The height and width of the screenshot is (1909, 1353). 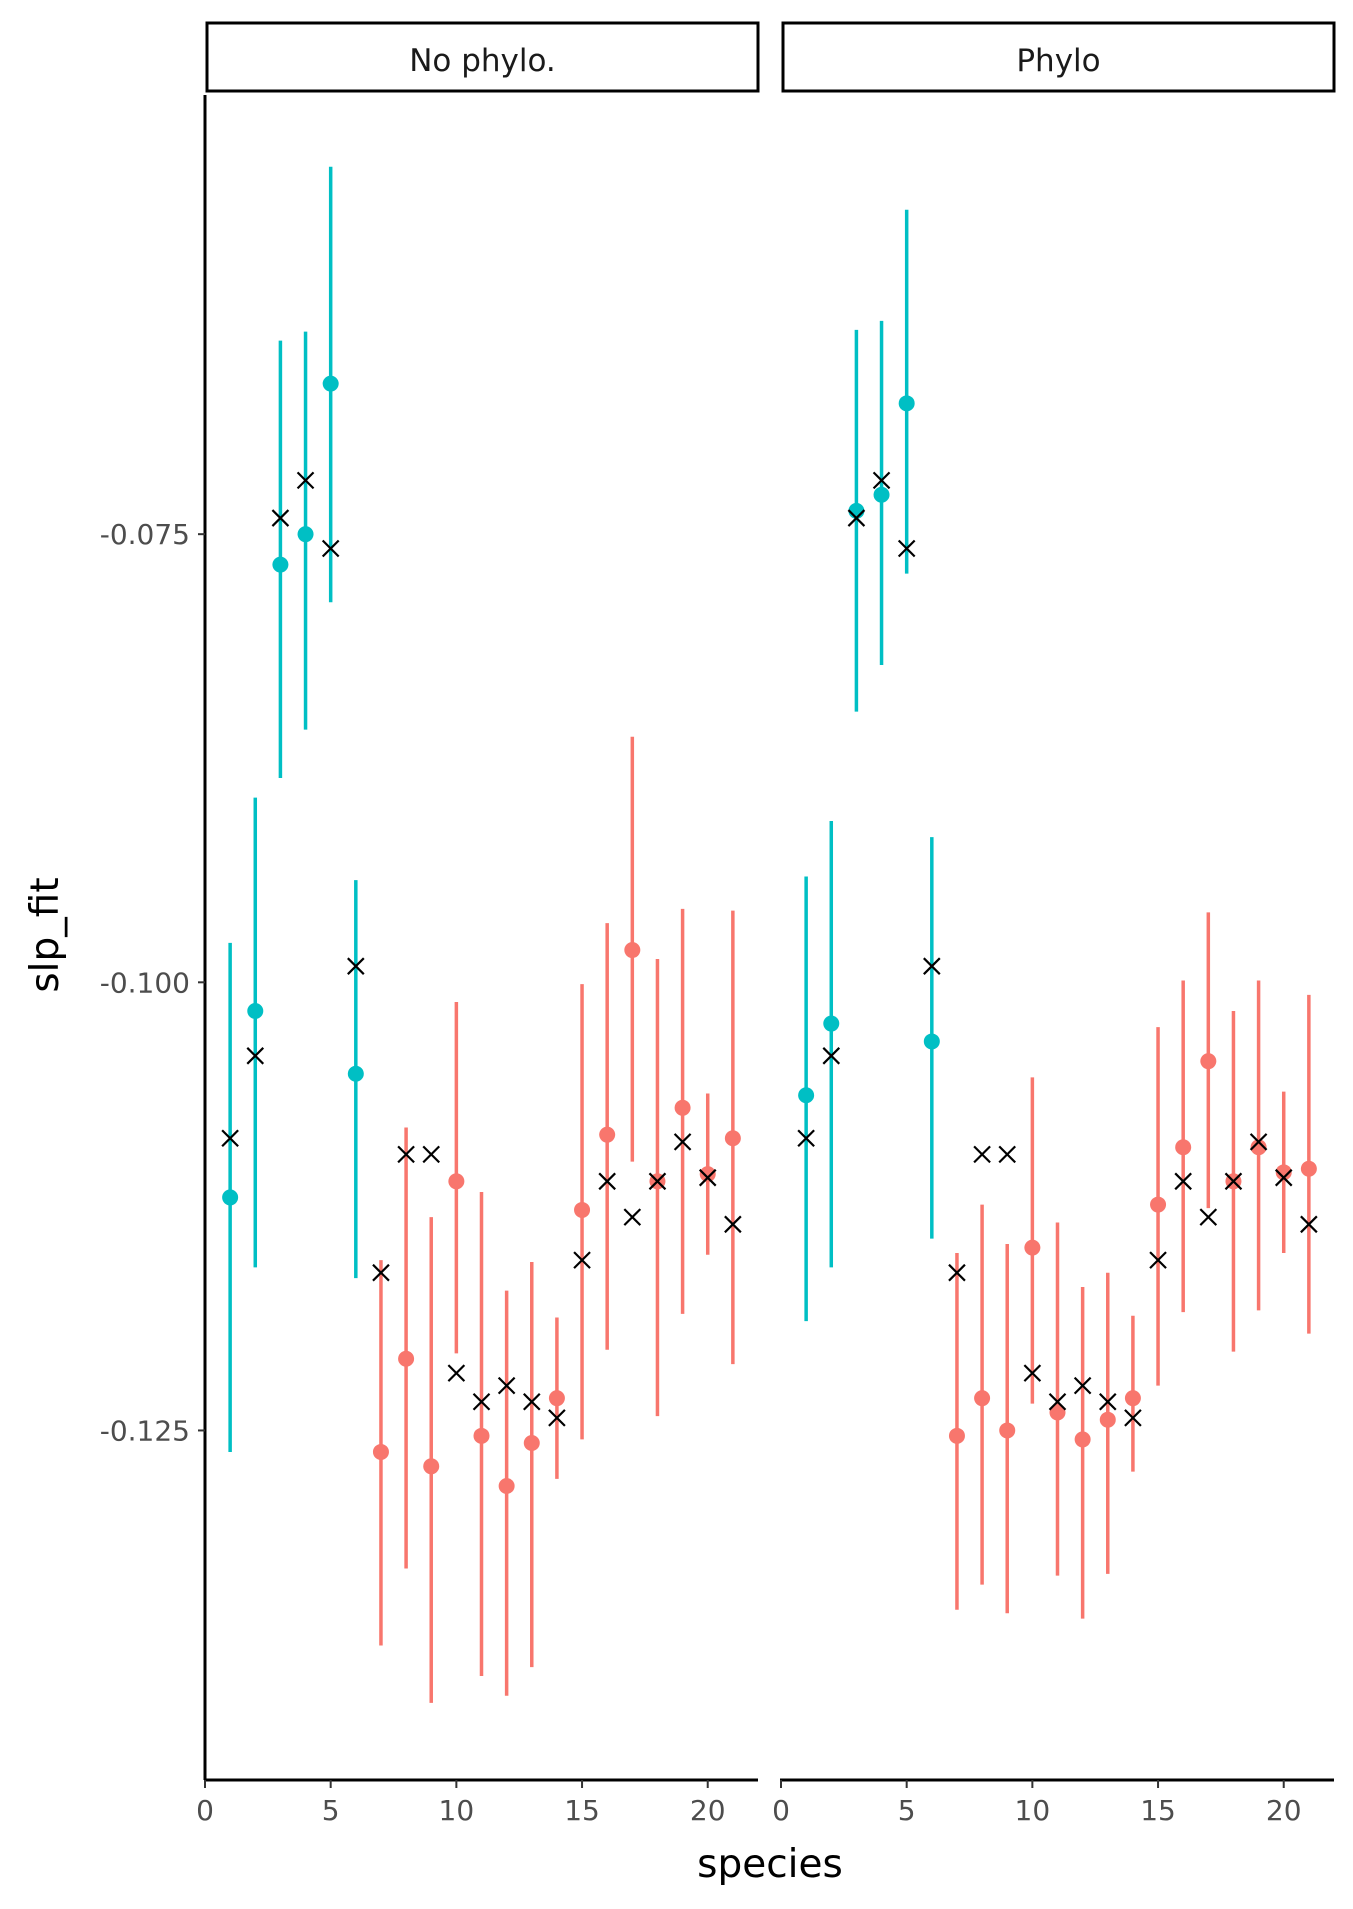 I want to click on x-ticks-no-phylo: 0 5 10 15 20, so click(x=461, y=1803).